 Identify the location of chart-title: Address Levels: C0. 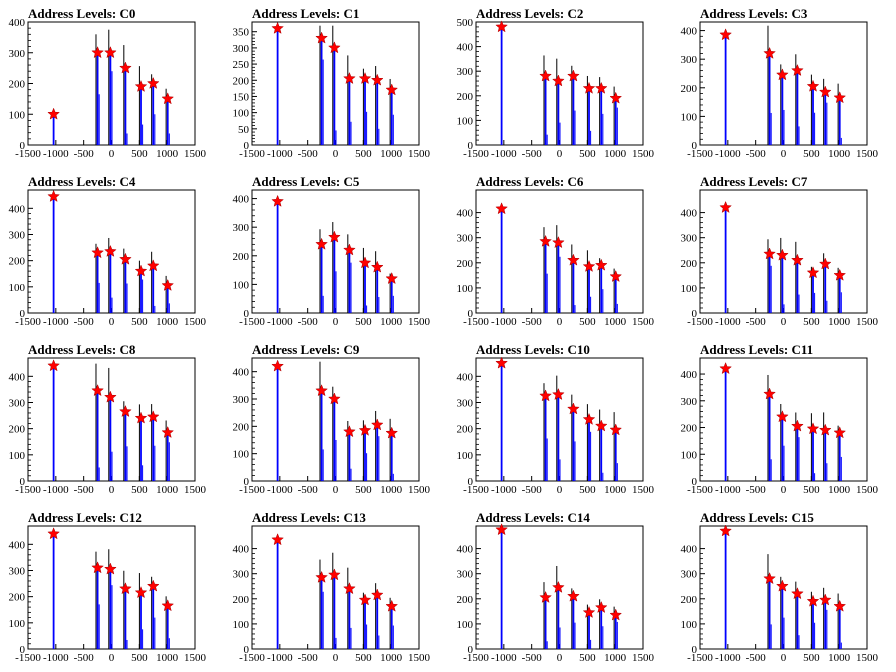
(81, 13).